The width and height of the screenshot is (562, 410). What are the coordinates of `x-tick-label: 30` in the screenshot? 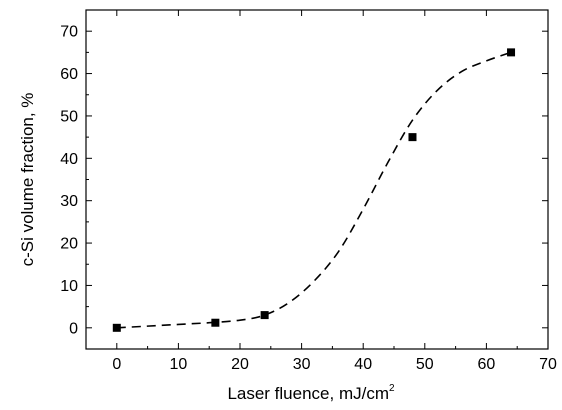 It's located at (302, 364).